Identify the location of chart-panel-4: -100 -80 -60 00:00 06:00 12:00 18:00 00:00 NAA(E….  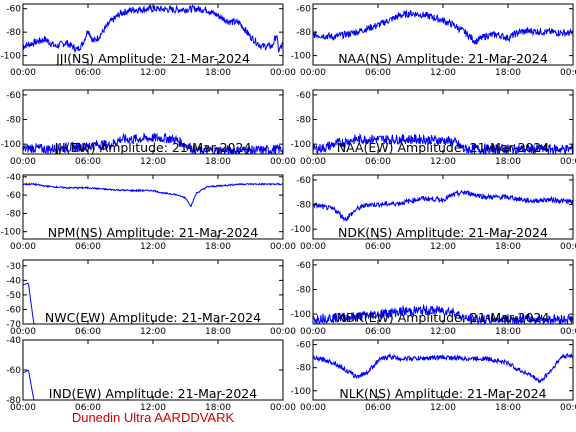
(433, 128).